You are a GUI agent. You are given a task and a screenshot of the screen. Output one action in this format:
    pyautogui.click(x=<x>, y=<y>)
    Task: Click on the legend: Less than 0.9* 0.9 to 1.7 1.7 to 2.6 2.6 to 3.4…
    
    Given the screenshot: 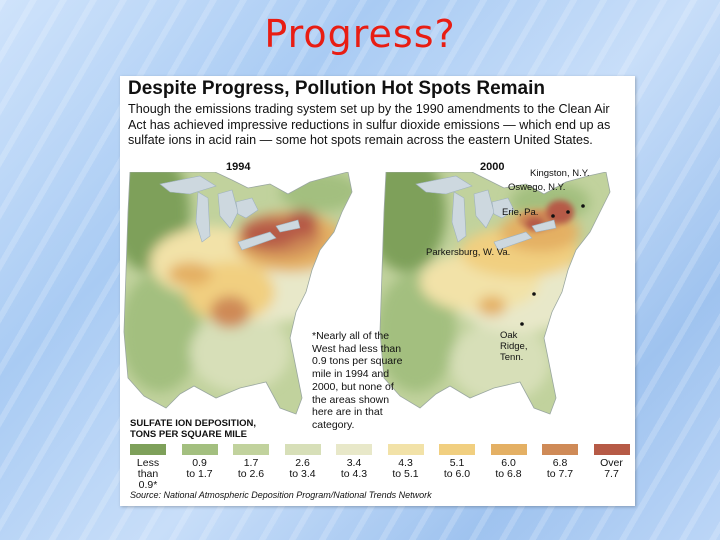 What is the action you would take?
    pyautogui.click(x=380, y=467)
    